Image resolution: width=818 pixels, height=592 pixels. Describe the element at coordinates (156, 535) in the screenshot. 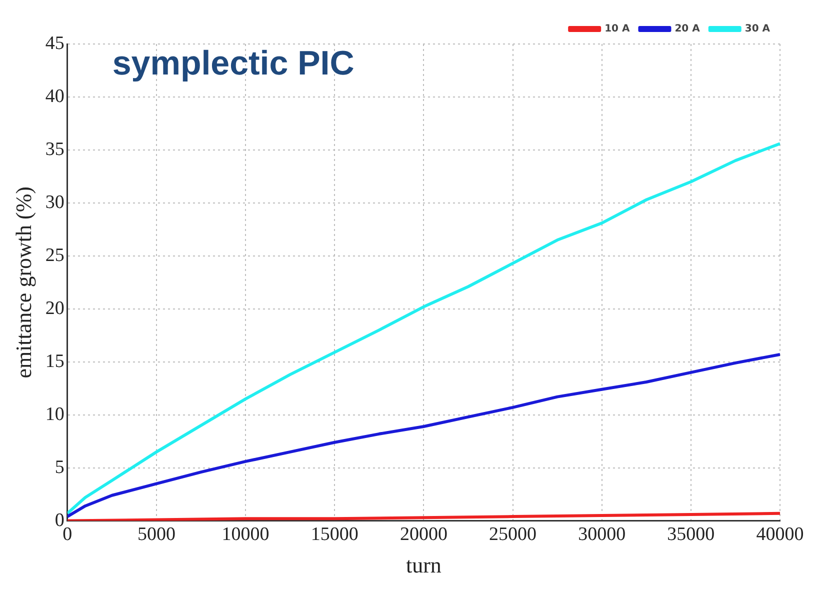

I see `x-tick-label: 5000` at that location.